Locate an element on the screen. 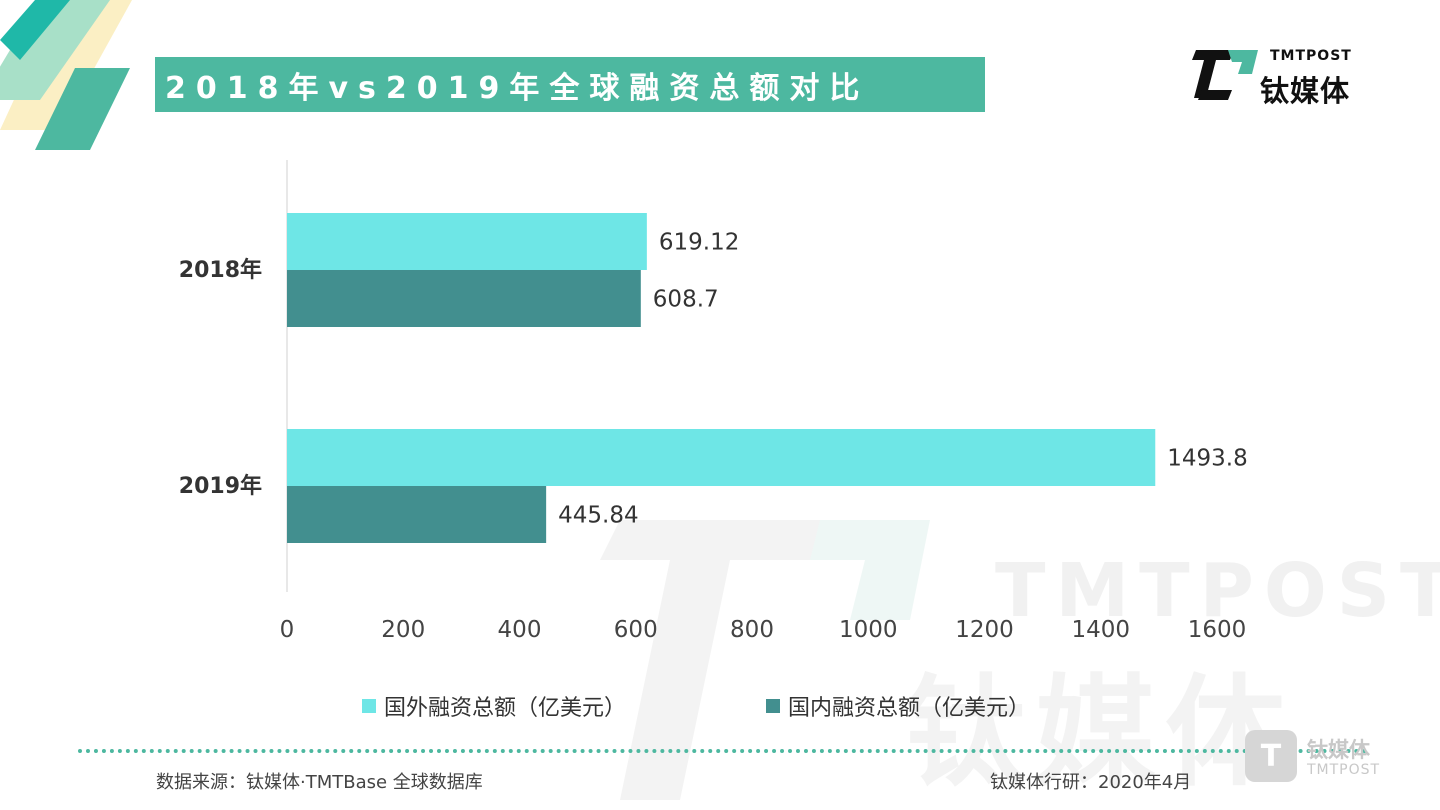  watermark-text-cn: 钛媒体 is located at coordinates (1100, 733).